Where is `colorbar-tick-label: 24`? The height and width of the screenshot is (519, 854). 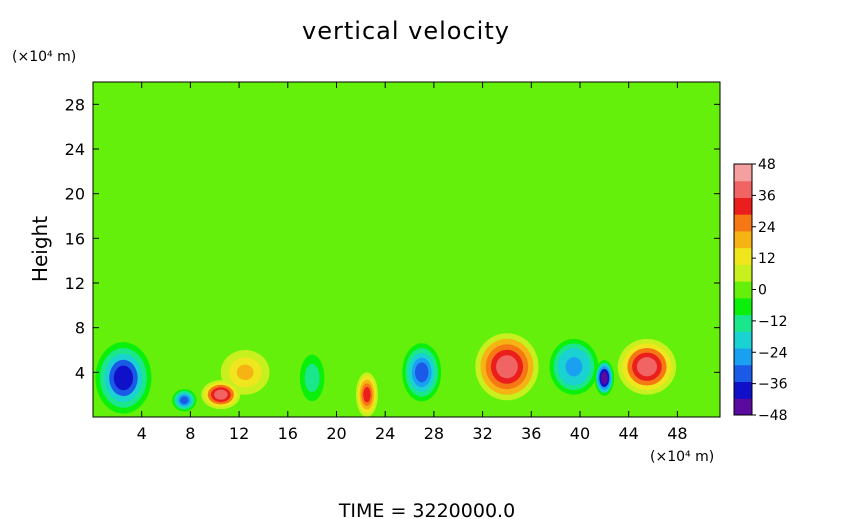 colorbar-tick-label: 24 is located at coordinates (767, 228).